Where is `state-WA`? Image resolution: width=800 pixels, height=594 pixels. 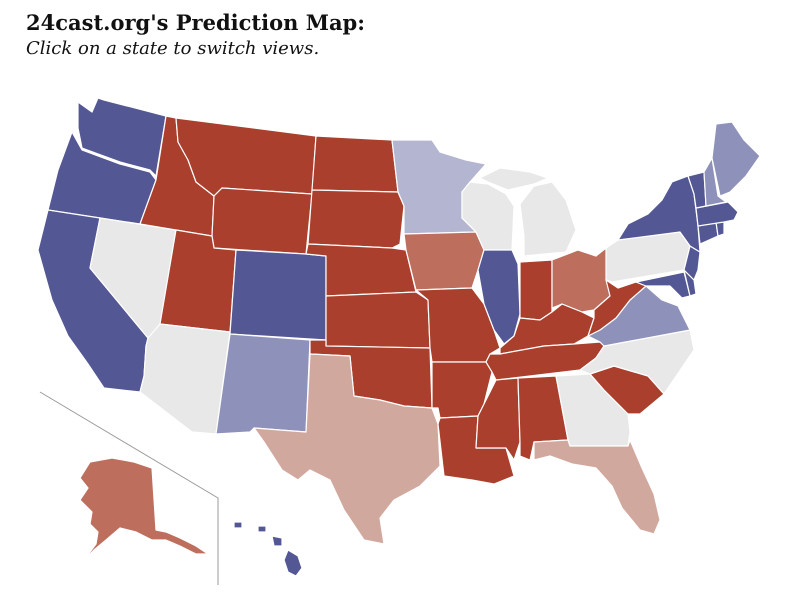
state-WA is located at coordinates (122, 137).